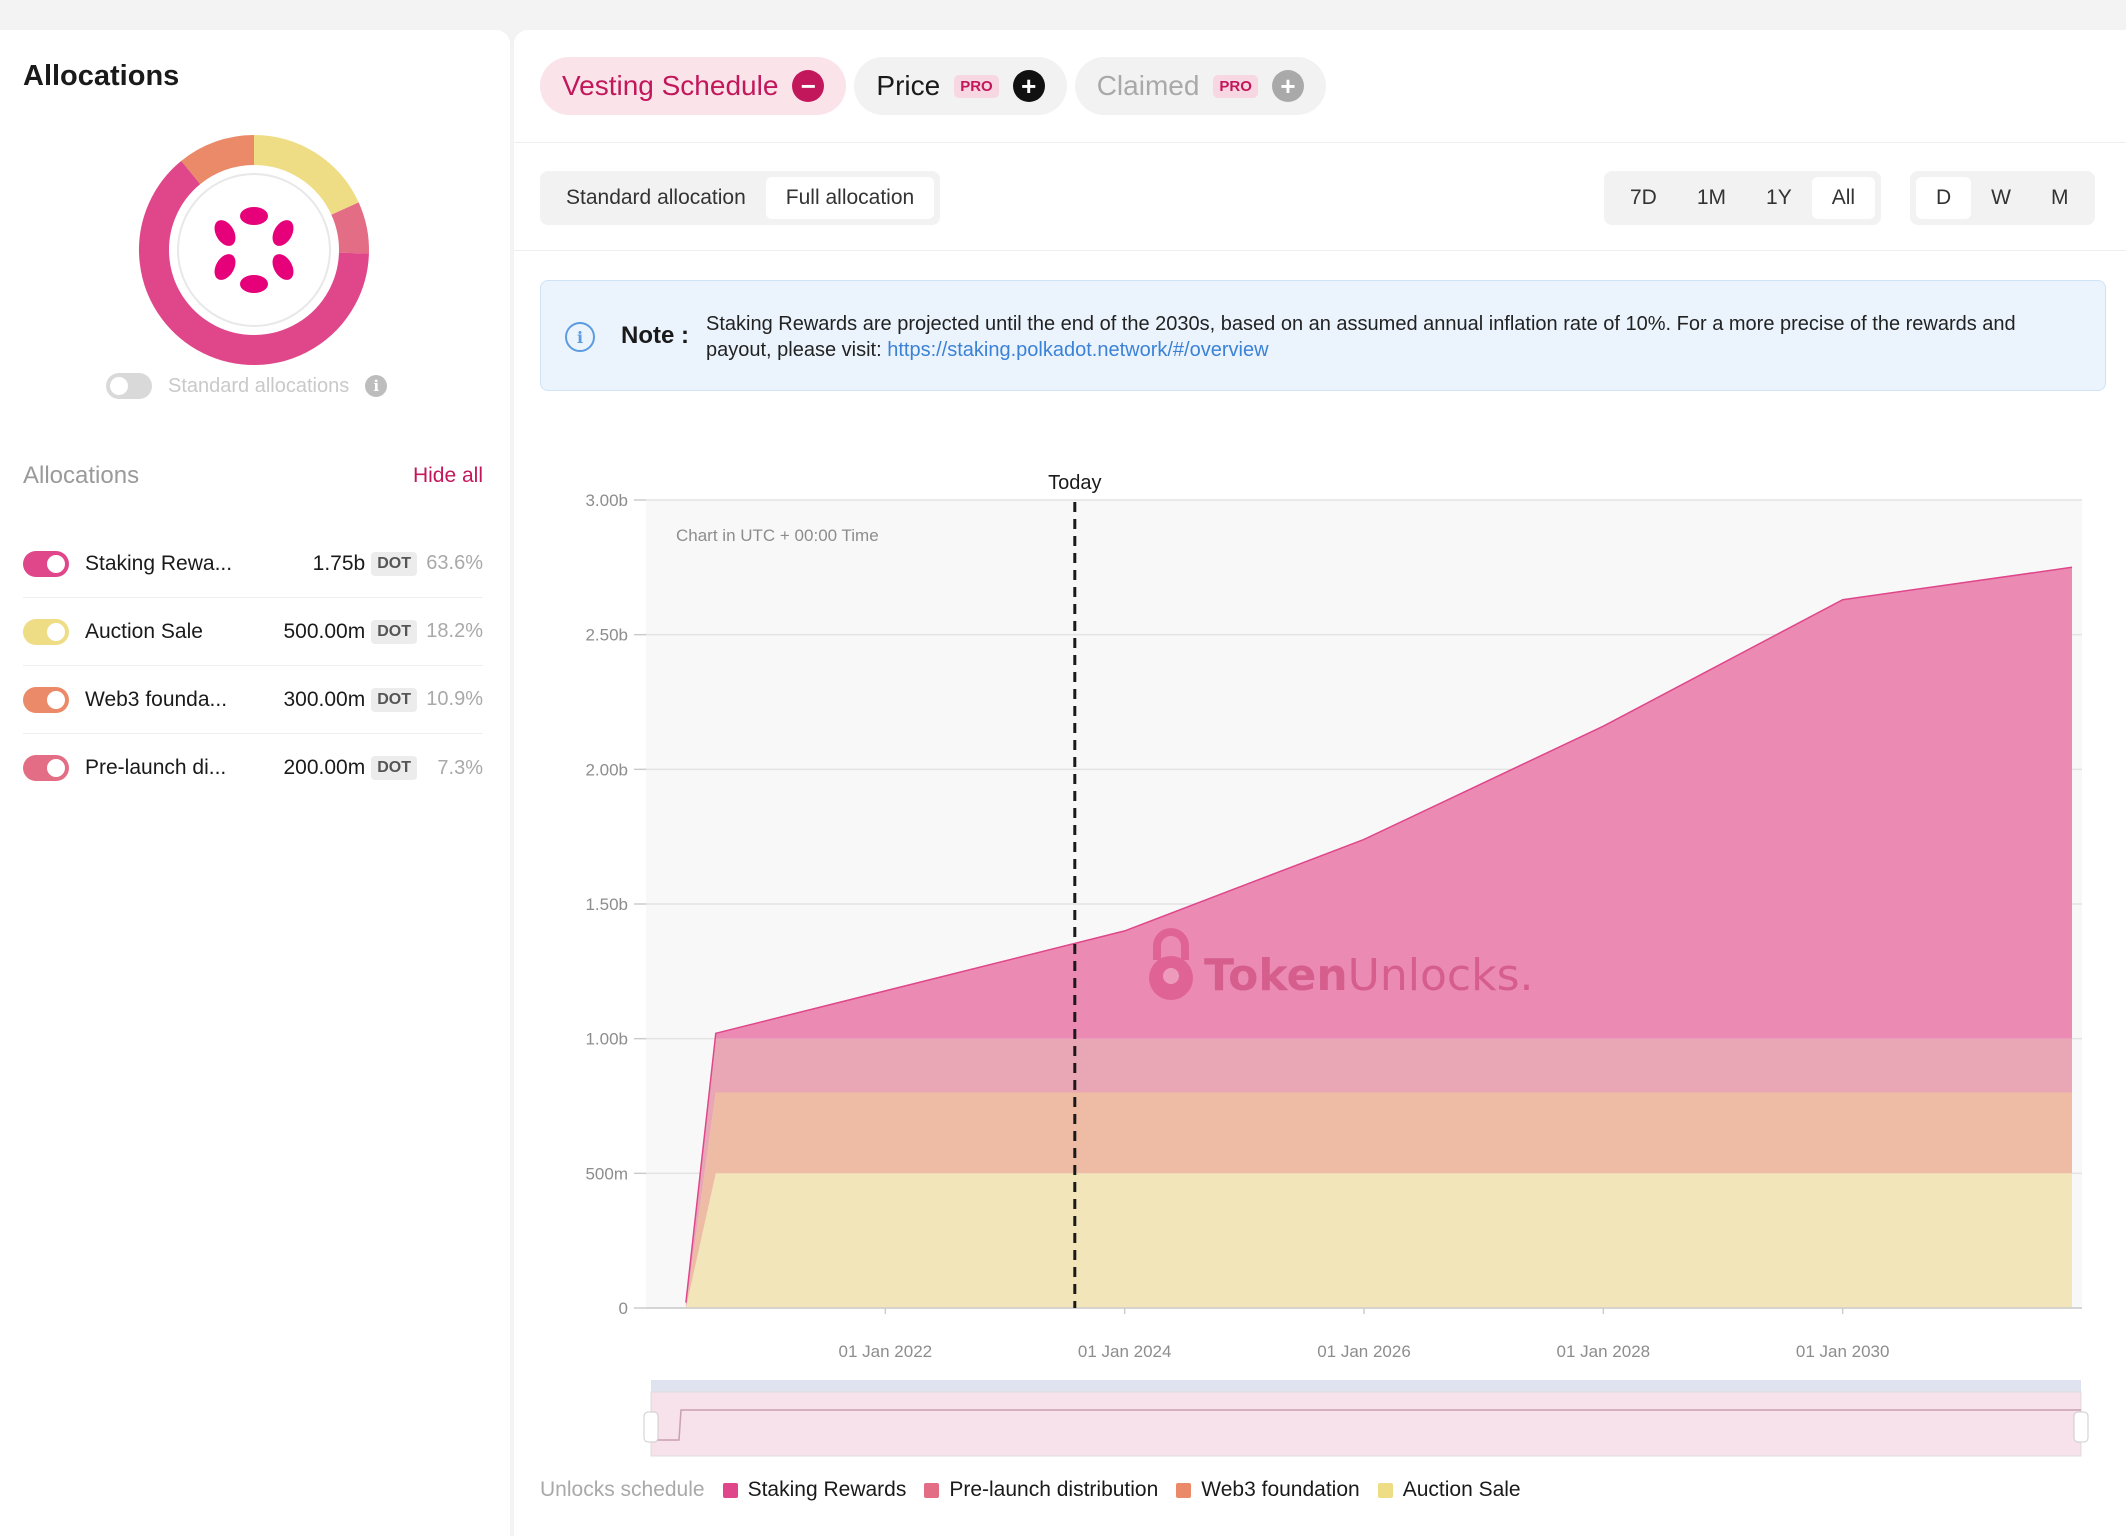 This screenshot has height=1536, width=2126. I want to click on tokenunlocks-watermark: TokenUnlocks., so click(1341, 964).